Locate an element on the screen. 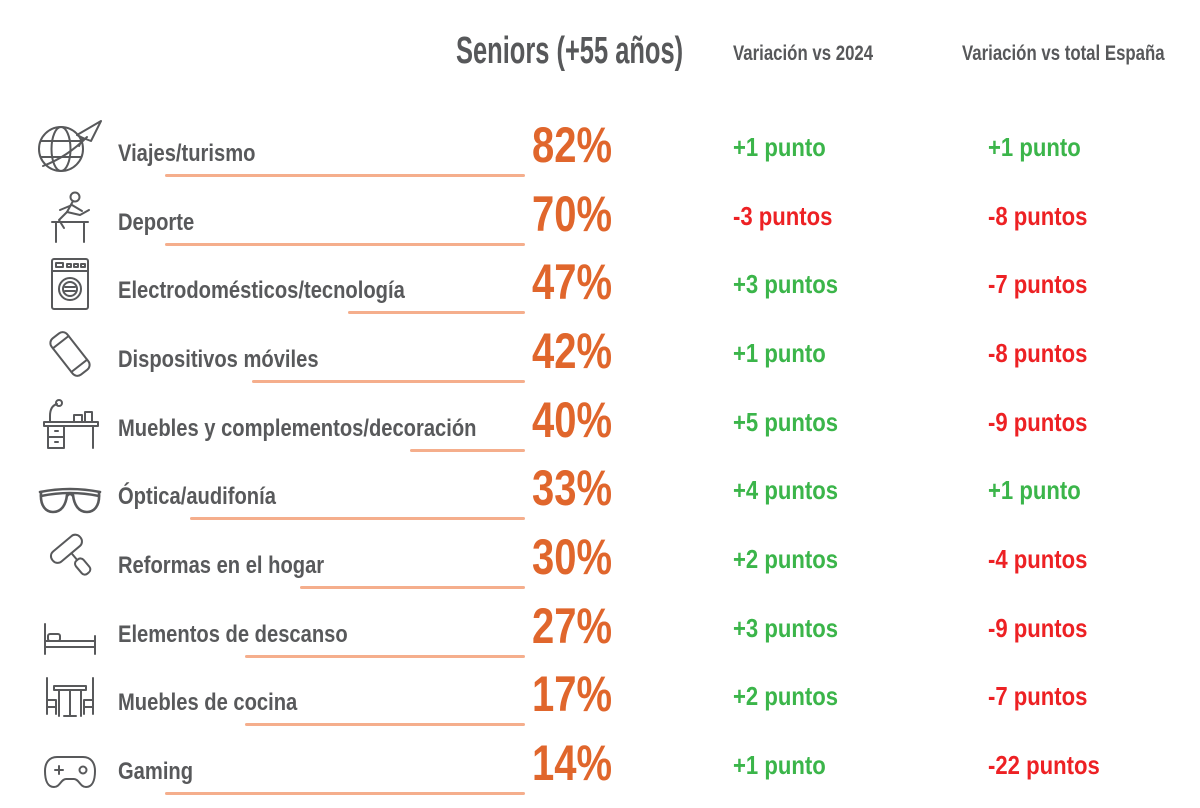 The image size is (1200, 808). category-label: Muebles y complementos/decoración is located at coordinates (297, 428).